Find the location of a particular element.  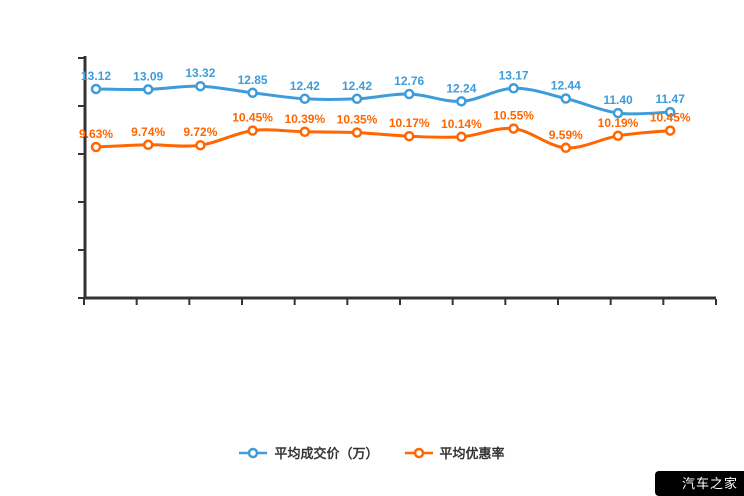

legend-item-avg-discount: 平均优惠率 is located at coordinates (454, 453).